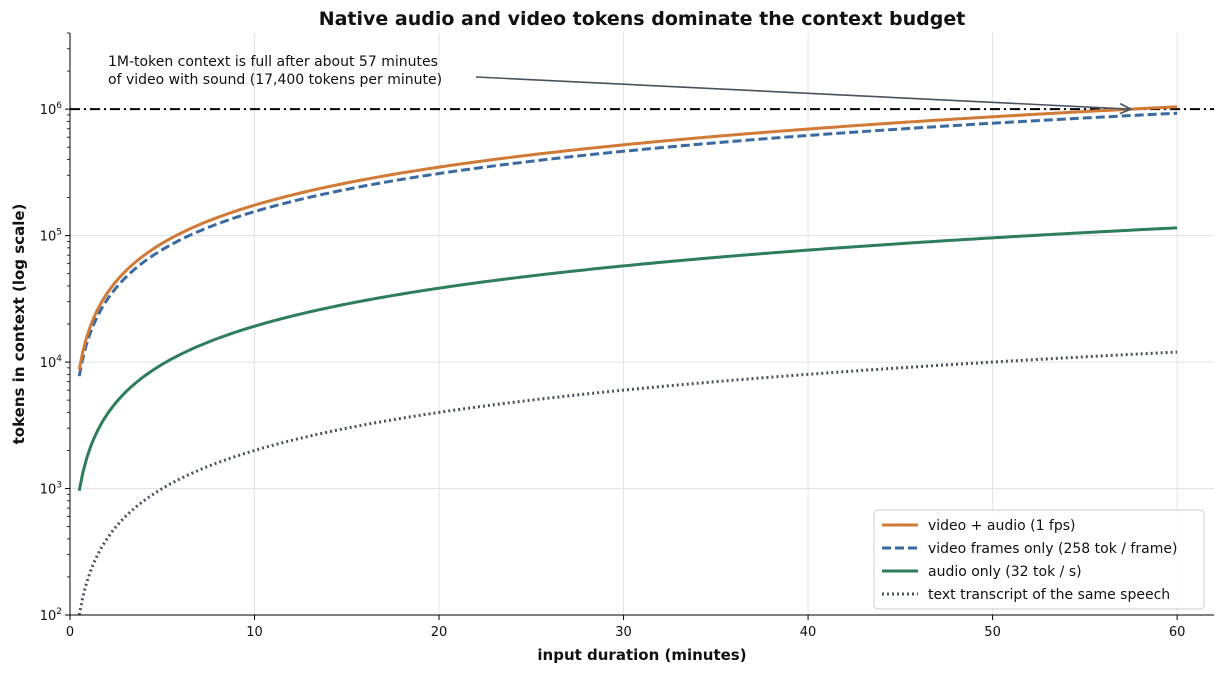  Describe the element at coordinates (641, 655) in the screenshot. I see `x-axis-label: input duration (minutes)` at that location.